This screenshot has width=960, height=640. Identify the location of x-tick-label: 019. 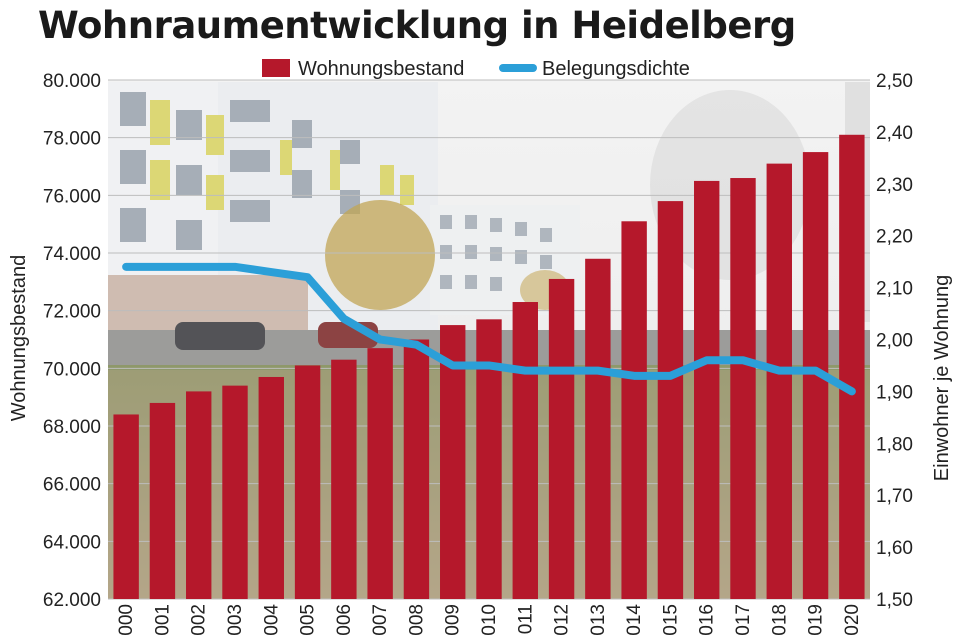
(816, 620).